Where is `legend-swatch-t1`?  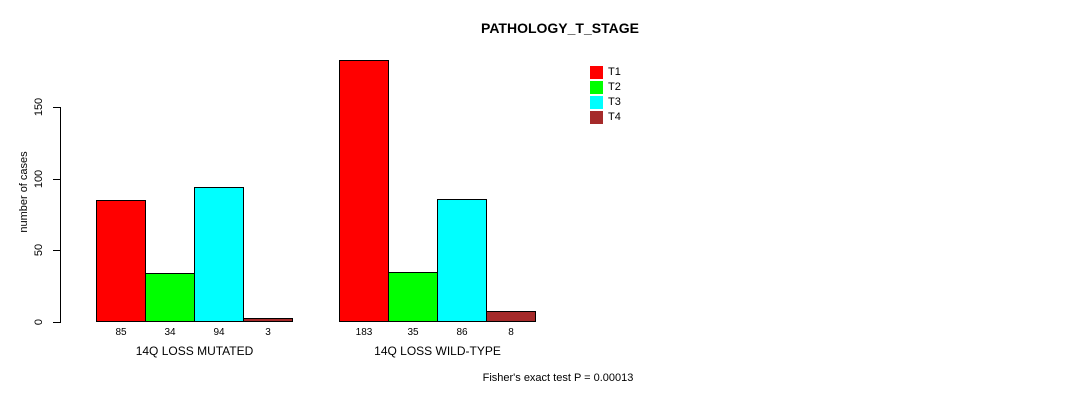
legend-swatch-t1 is located at coordinates (596, 72).